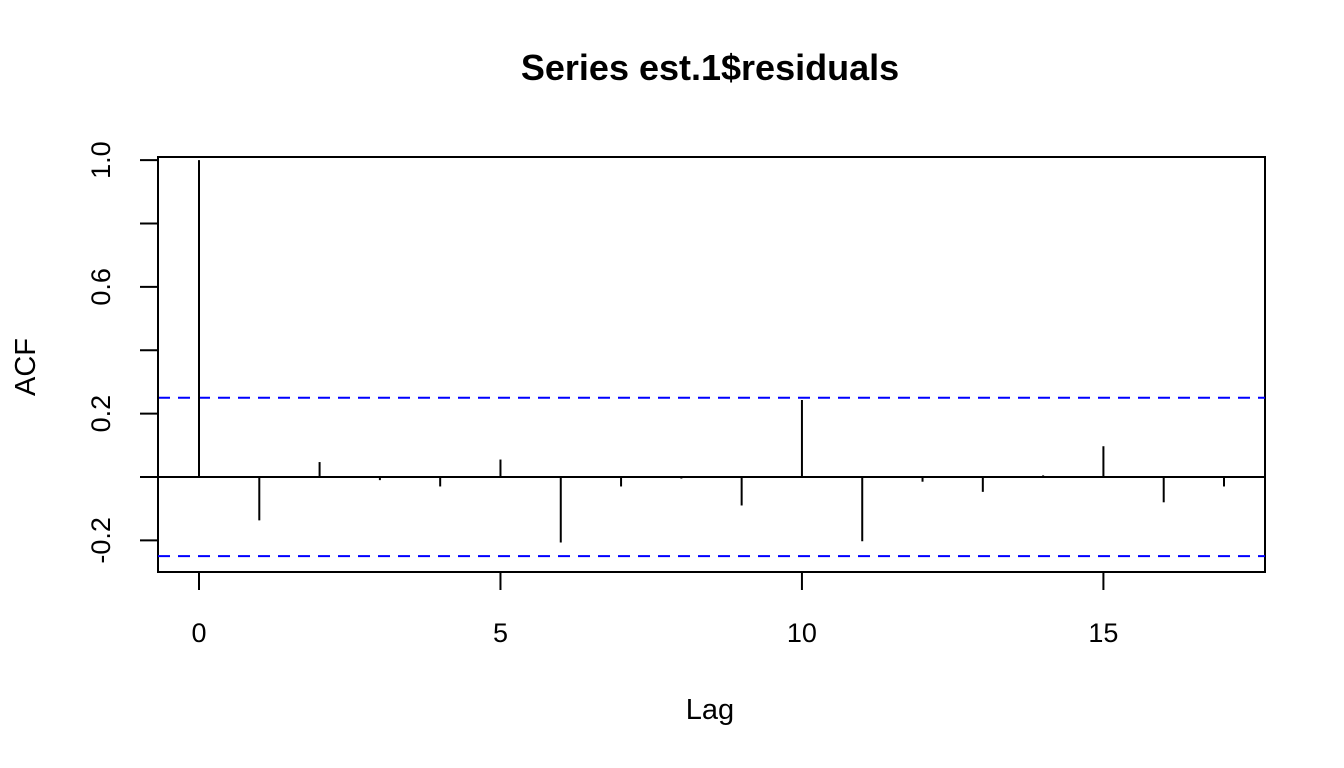  I want to click on y-tick-label: 0.2, so click(101, 414).